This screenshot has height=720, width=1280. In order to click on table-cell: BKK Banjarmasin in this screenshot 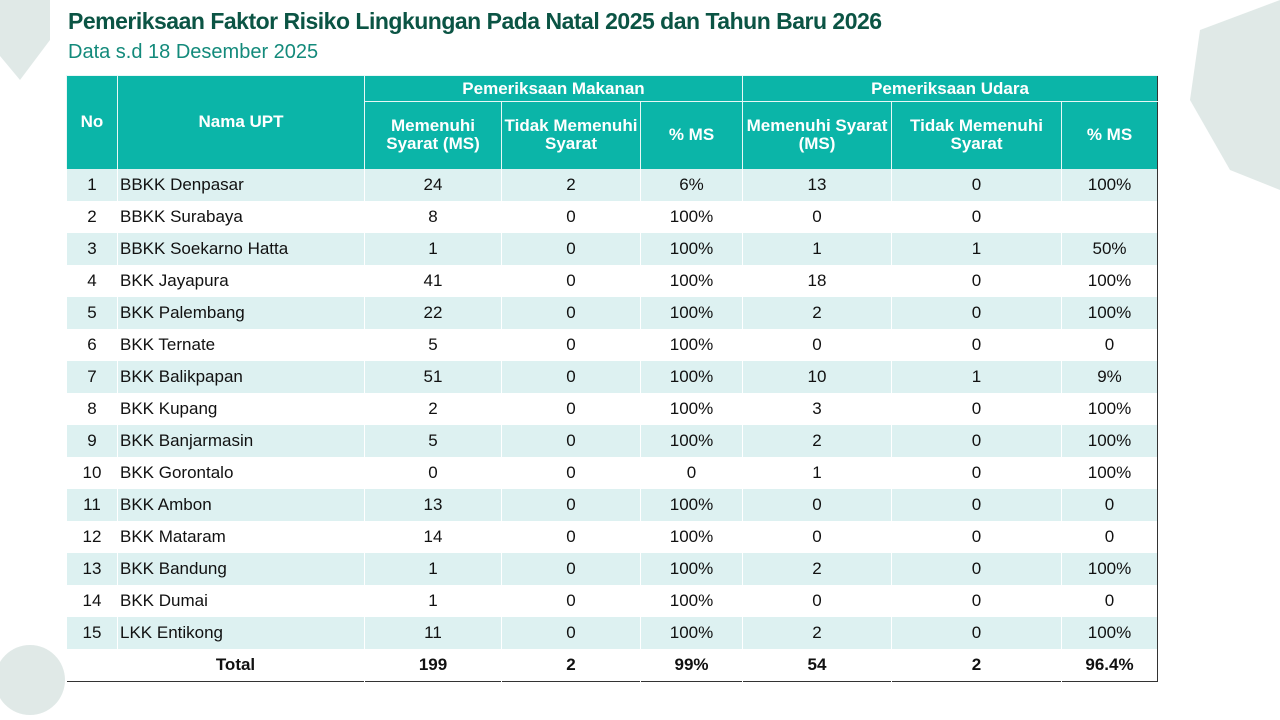, I will do `click(241, 440)`.